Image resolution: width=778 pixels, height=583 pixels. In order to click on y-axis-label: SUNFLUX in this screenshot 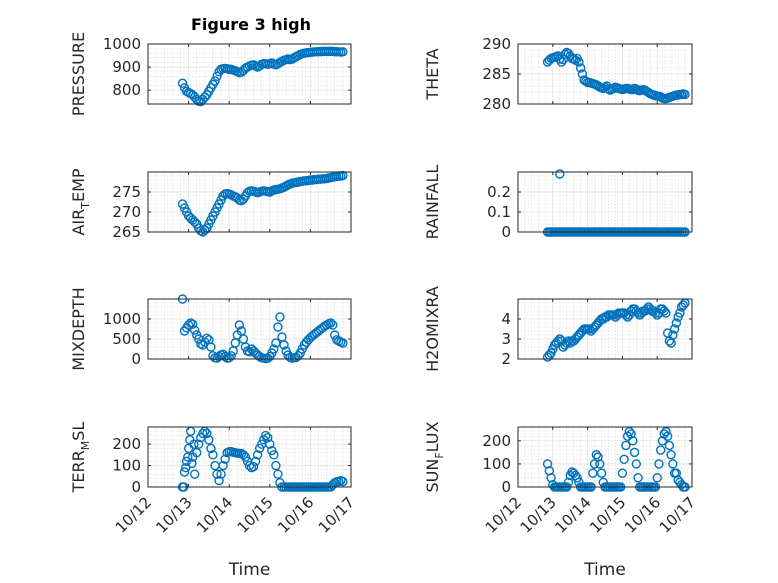, I will do `click(434, 456)`.